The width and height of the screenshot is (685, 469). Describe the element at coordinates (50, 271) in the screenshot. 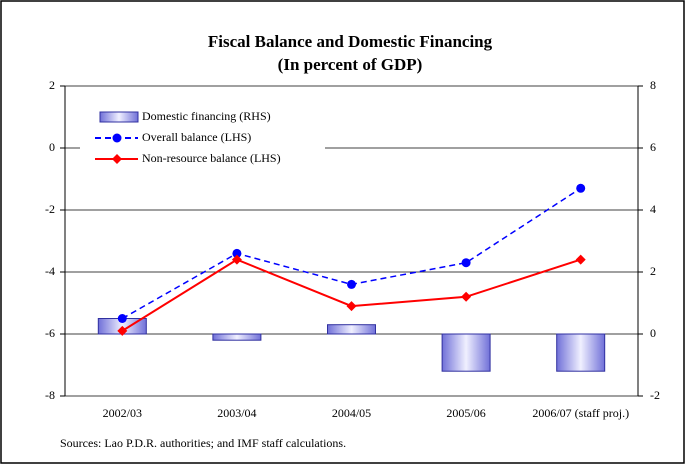

I see `y-tick-label: -4` at that location.